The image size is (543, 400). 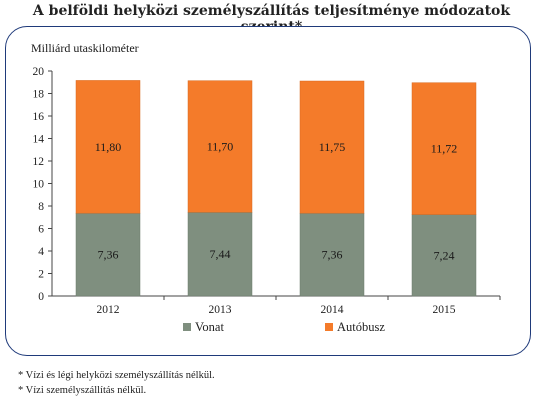 I want to click on bar-autobusz-2013, so click(x=220, y=146).